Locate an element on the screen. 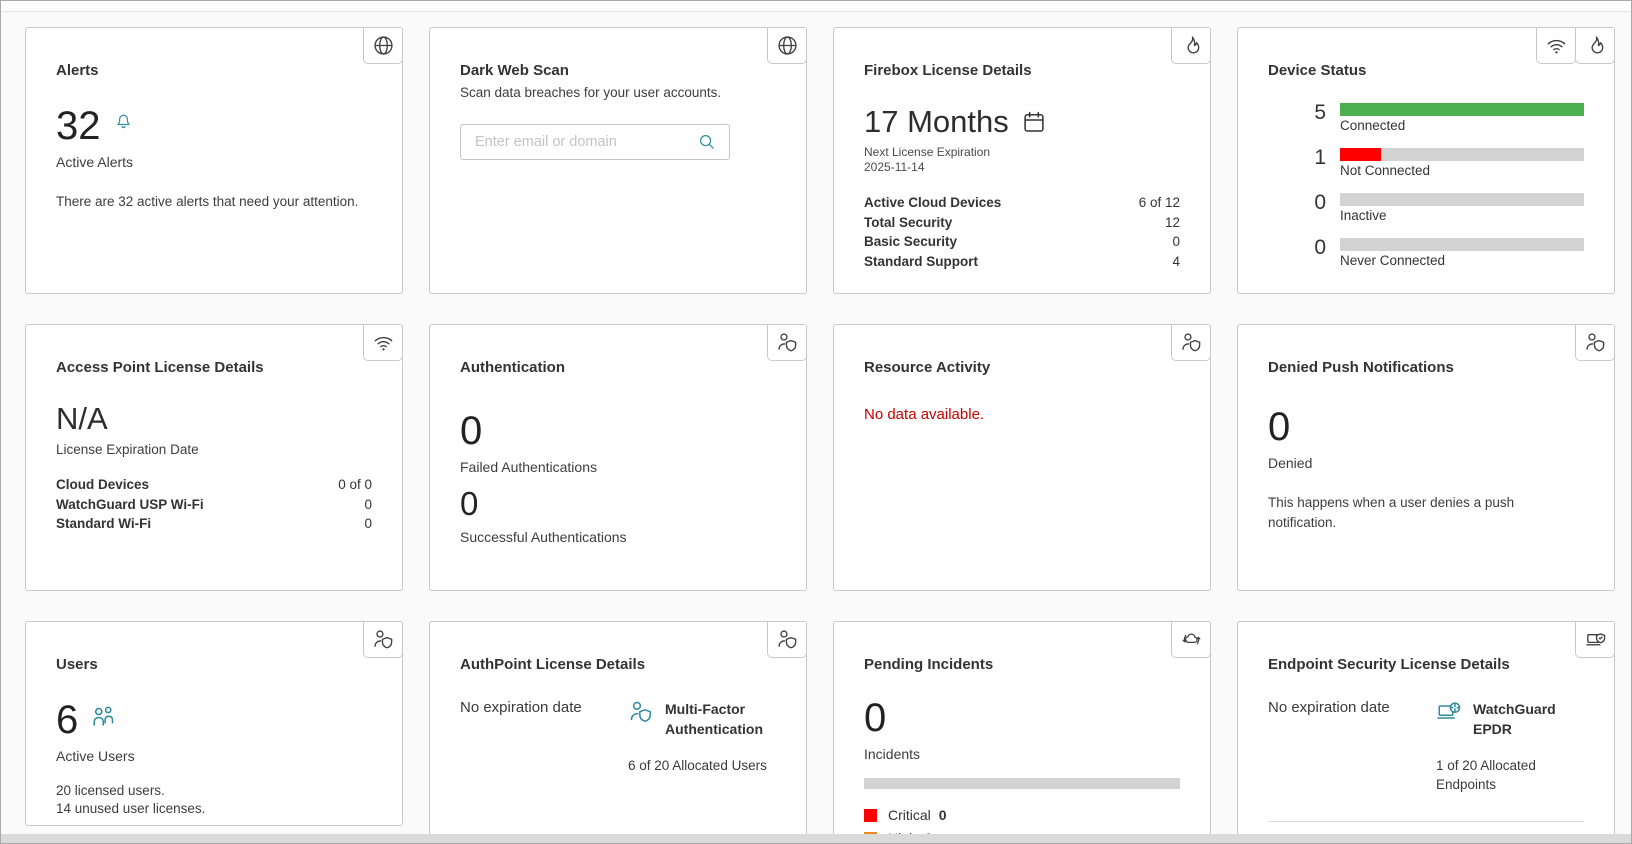  denied-push-corner-badge is located at coordinates (1595, 343).